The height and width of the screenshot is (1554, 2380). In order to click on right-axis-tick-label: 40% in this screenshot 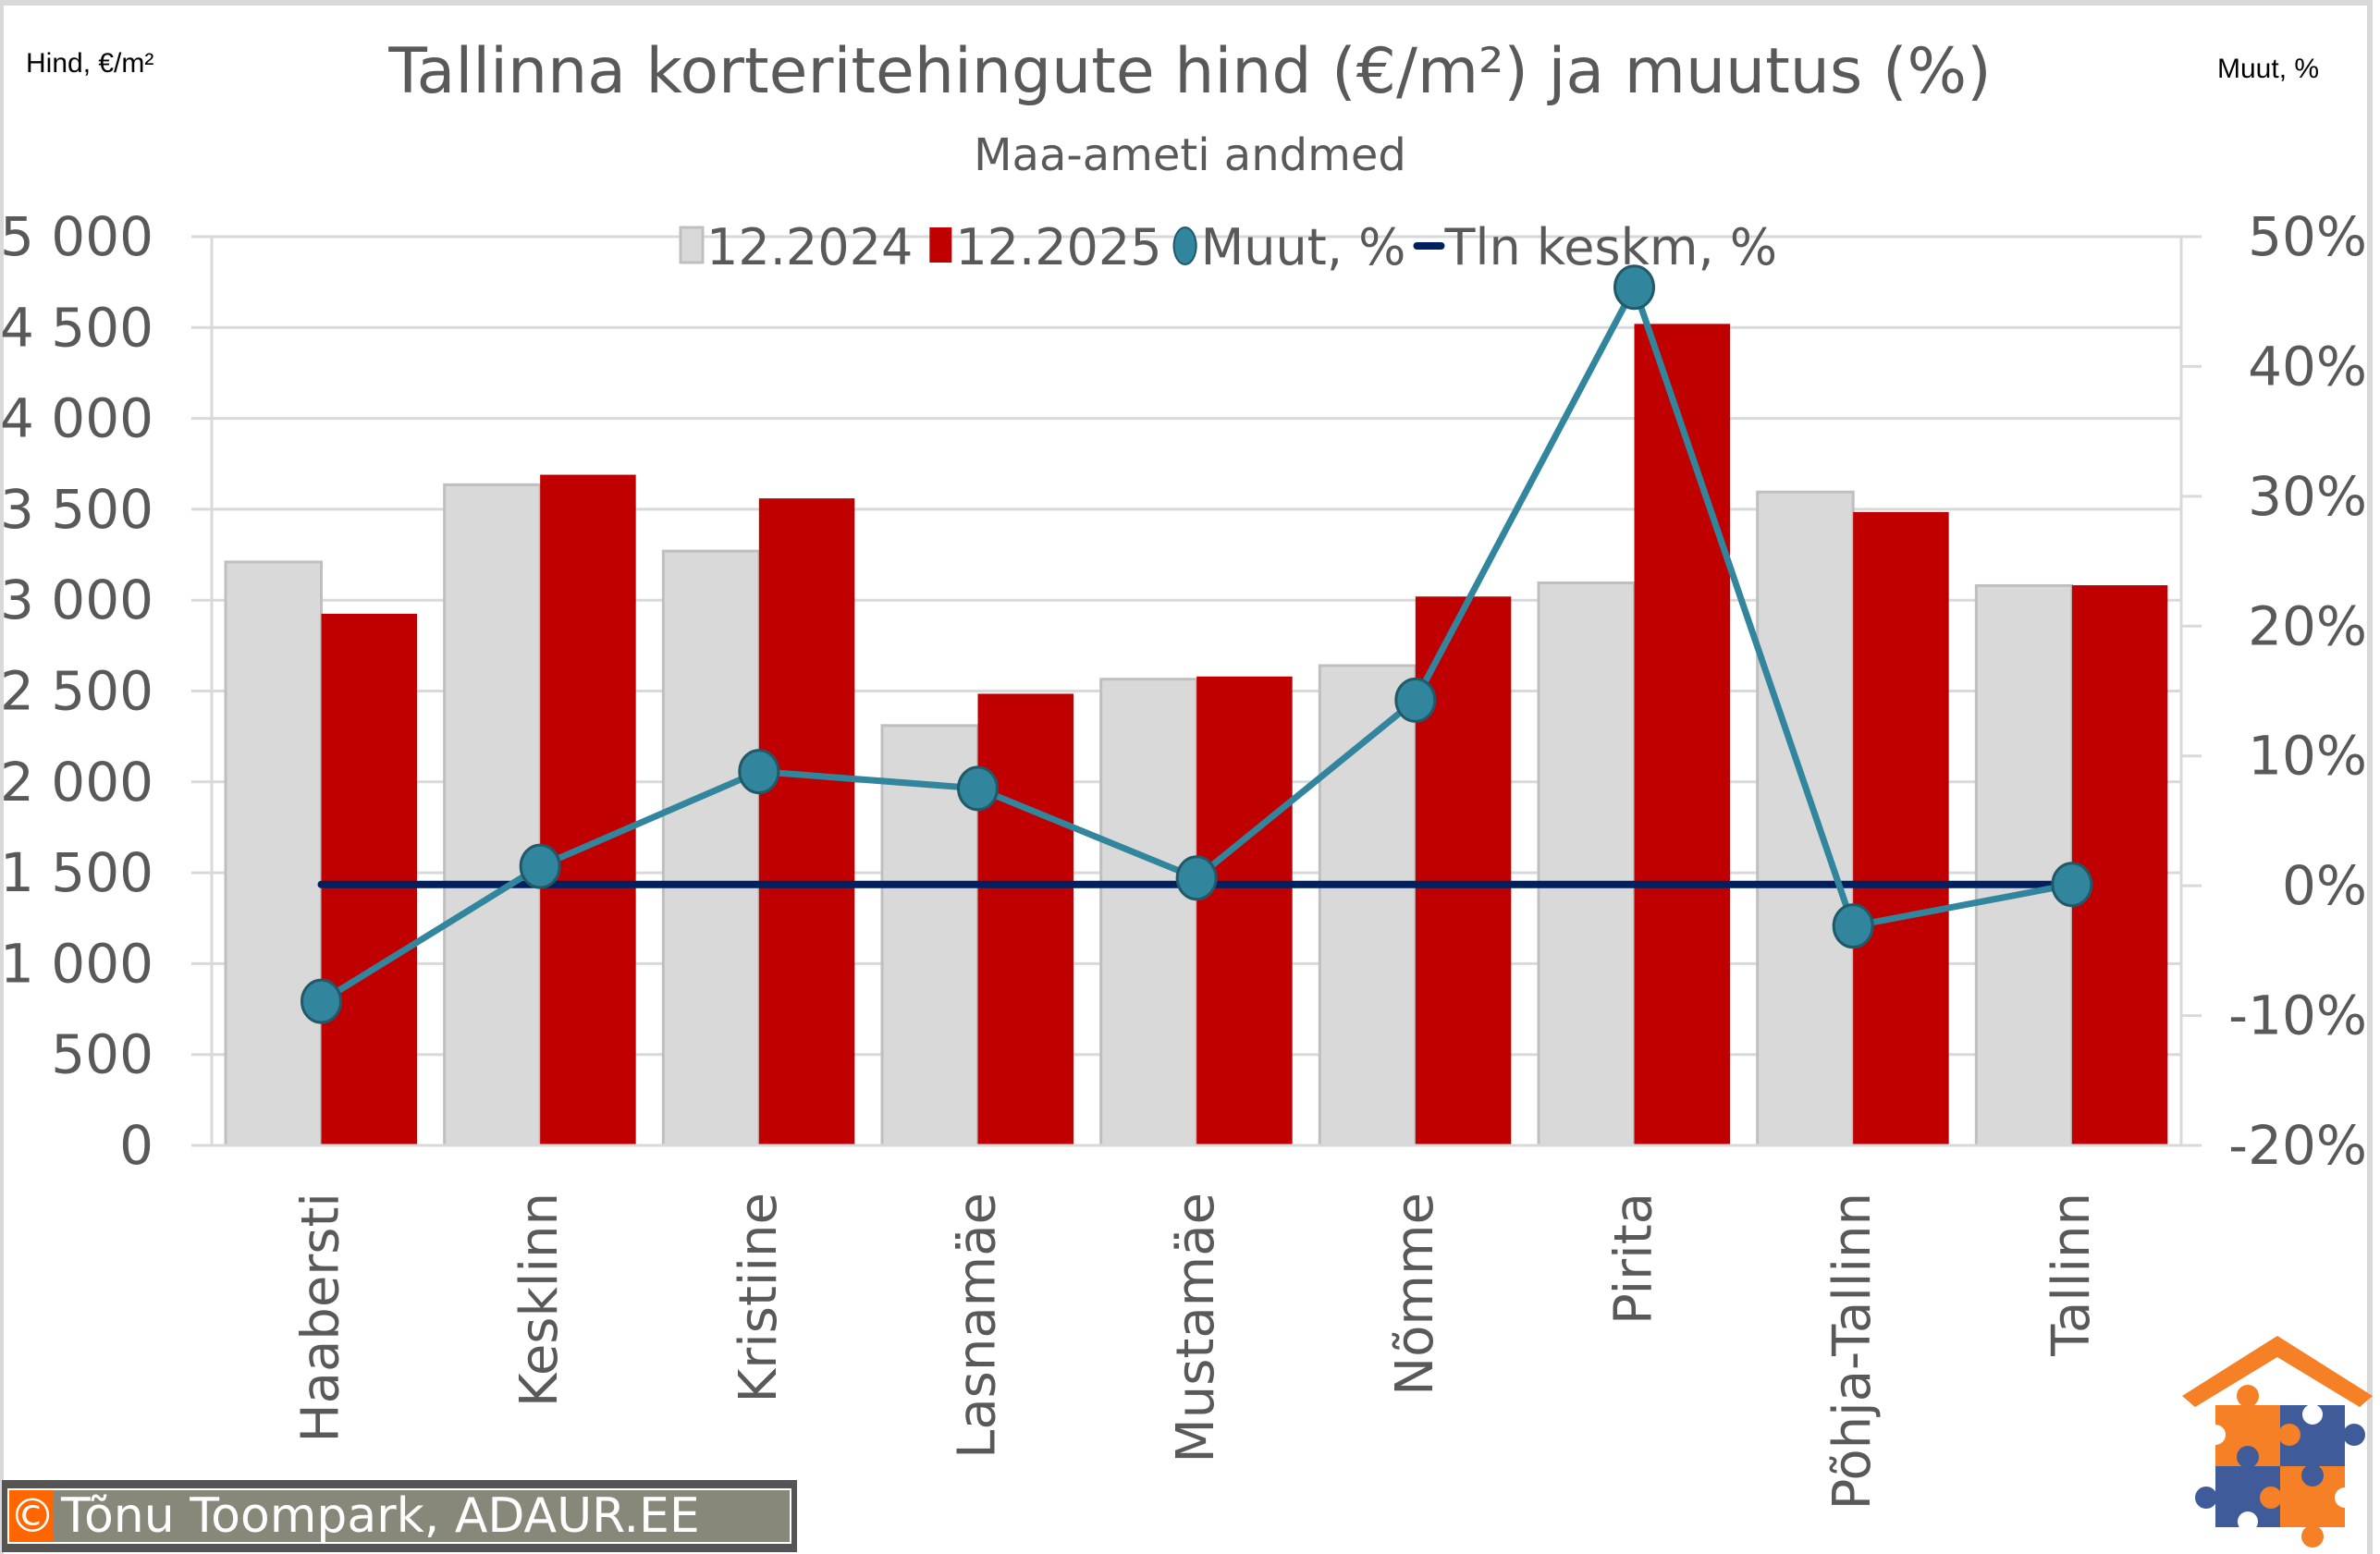, I will do `click(2307, 366)`.